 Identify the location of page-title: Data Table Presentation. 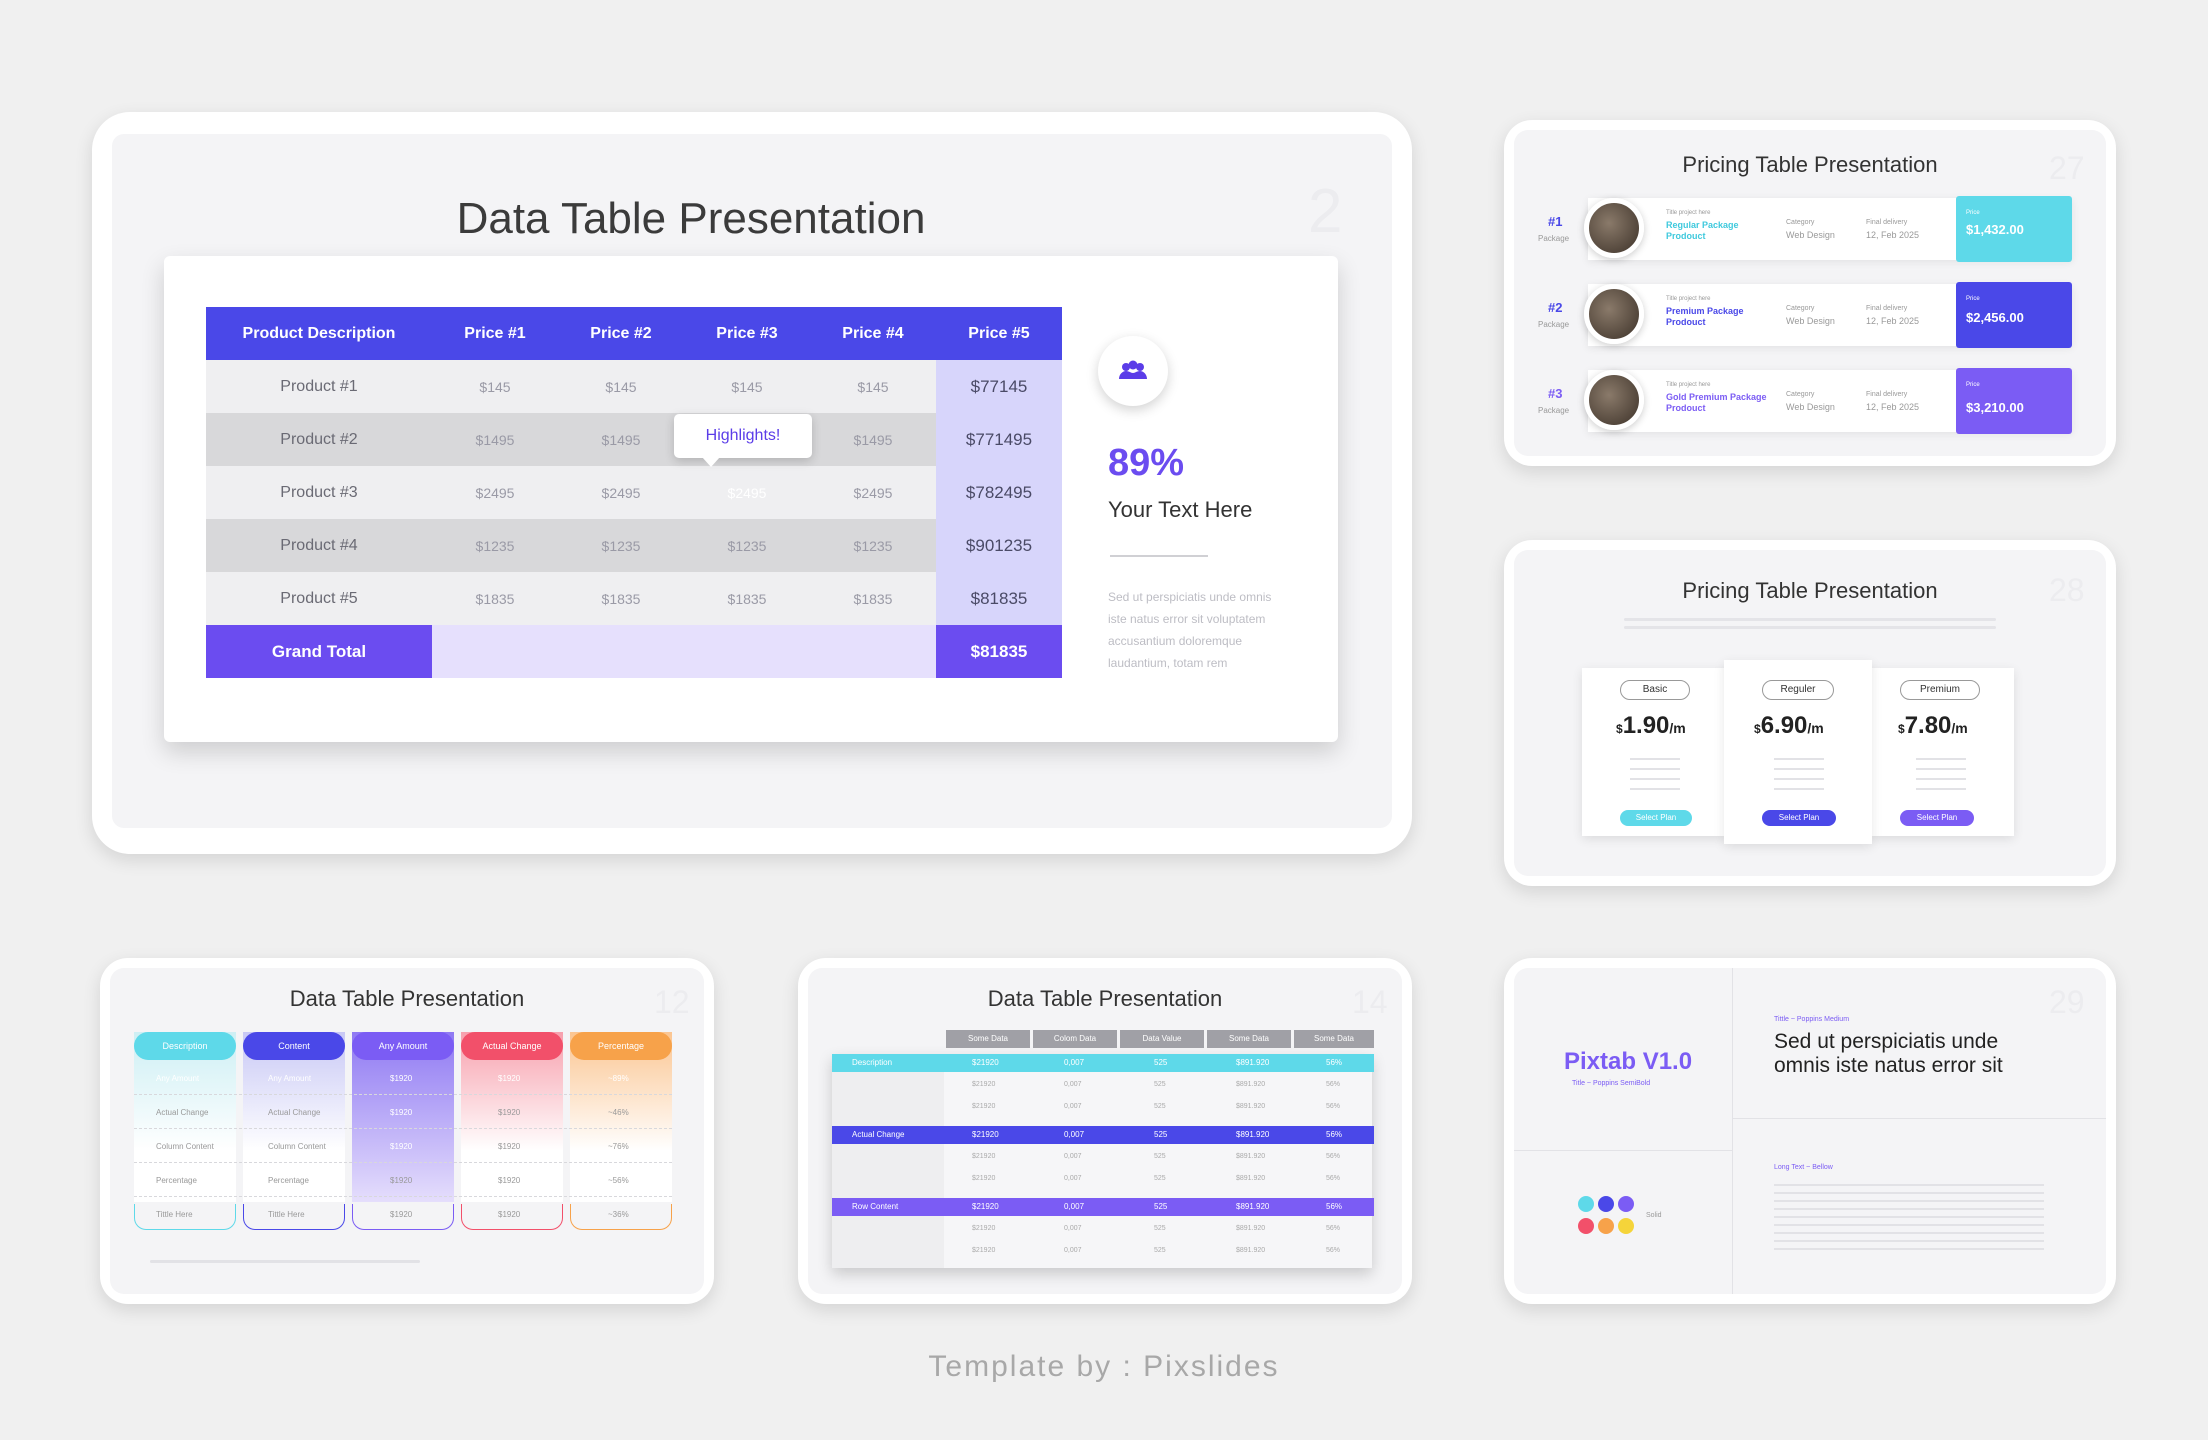
(691, 218).